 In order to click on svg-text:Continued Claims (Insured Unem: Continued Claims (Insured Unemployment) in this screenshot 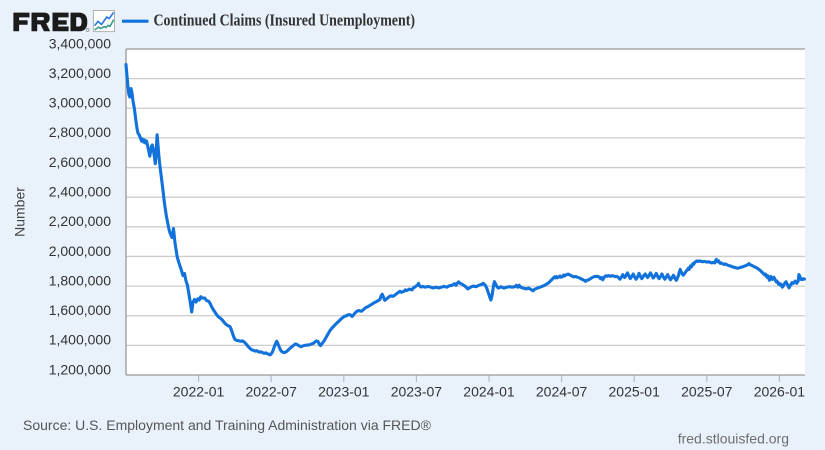, I will do `click(285, 20)`.